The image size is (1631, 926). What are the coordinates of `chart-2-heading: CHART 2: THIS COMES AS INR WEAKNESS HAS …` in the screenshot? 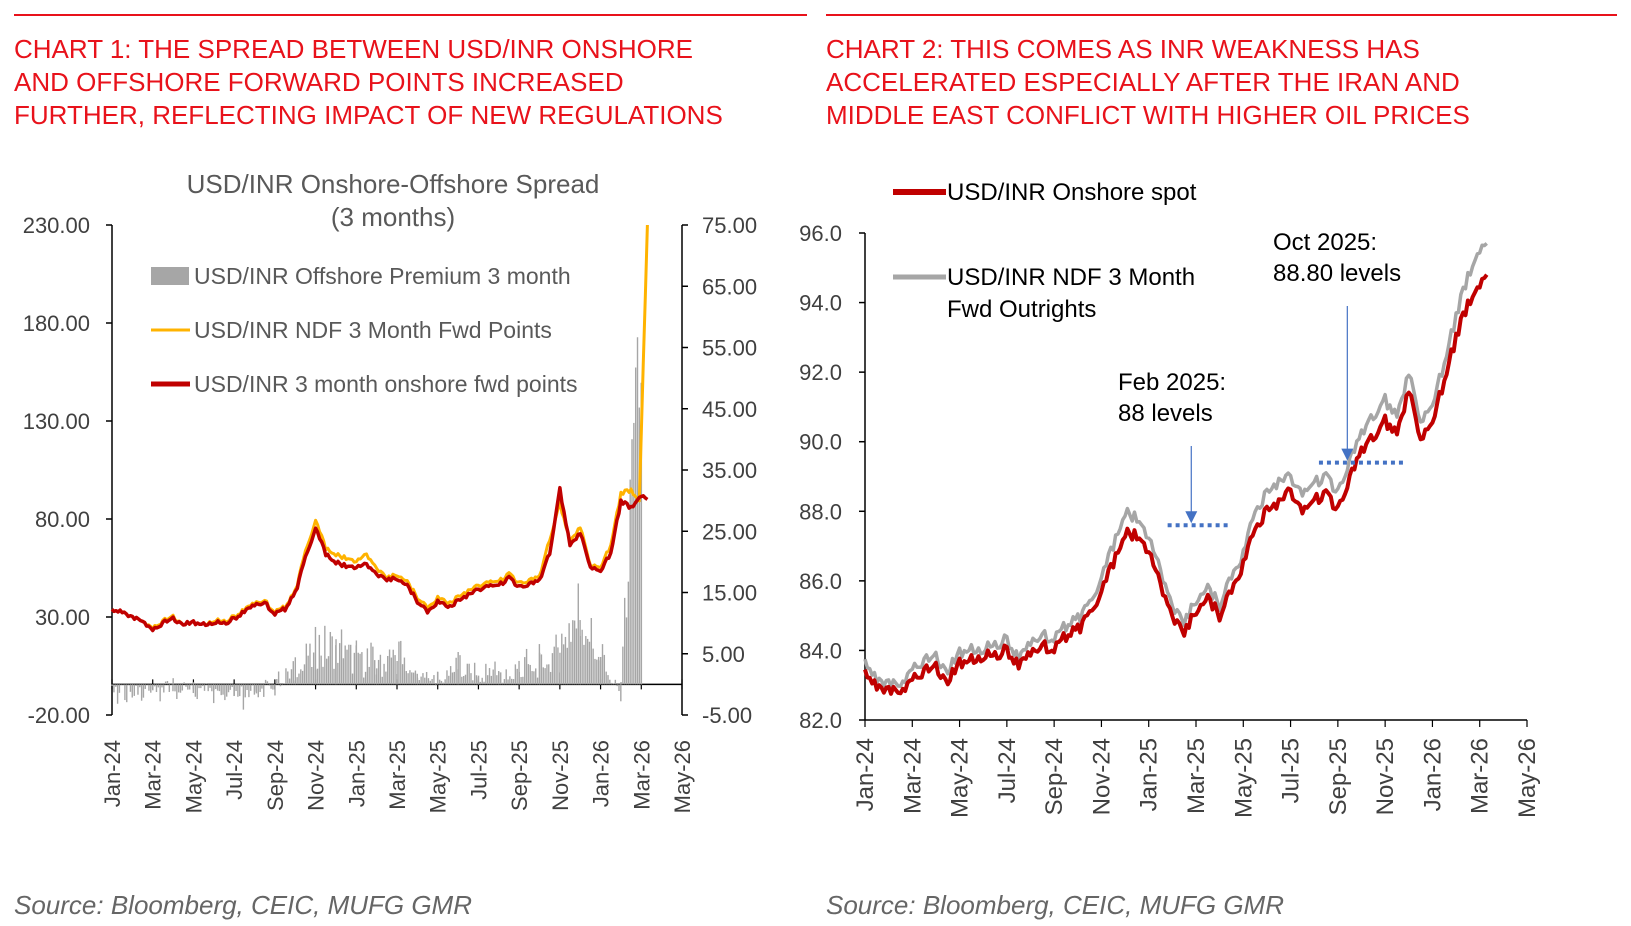 It's located at (1226, 82).